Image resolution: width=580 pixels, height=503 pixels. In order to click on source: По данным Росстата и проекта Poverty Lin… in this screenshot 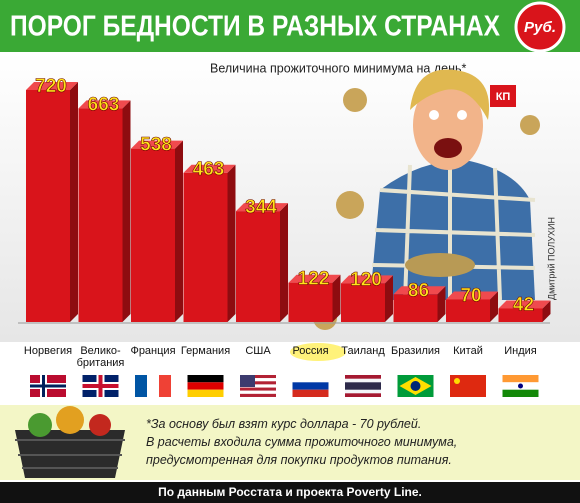, I will do `click(290, 492)`.